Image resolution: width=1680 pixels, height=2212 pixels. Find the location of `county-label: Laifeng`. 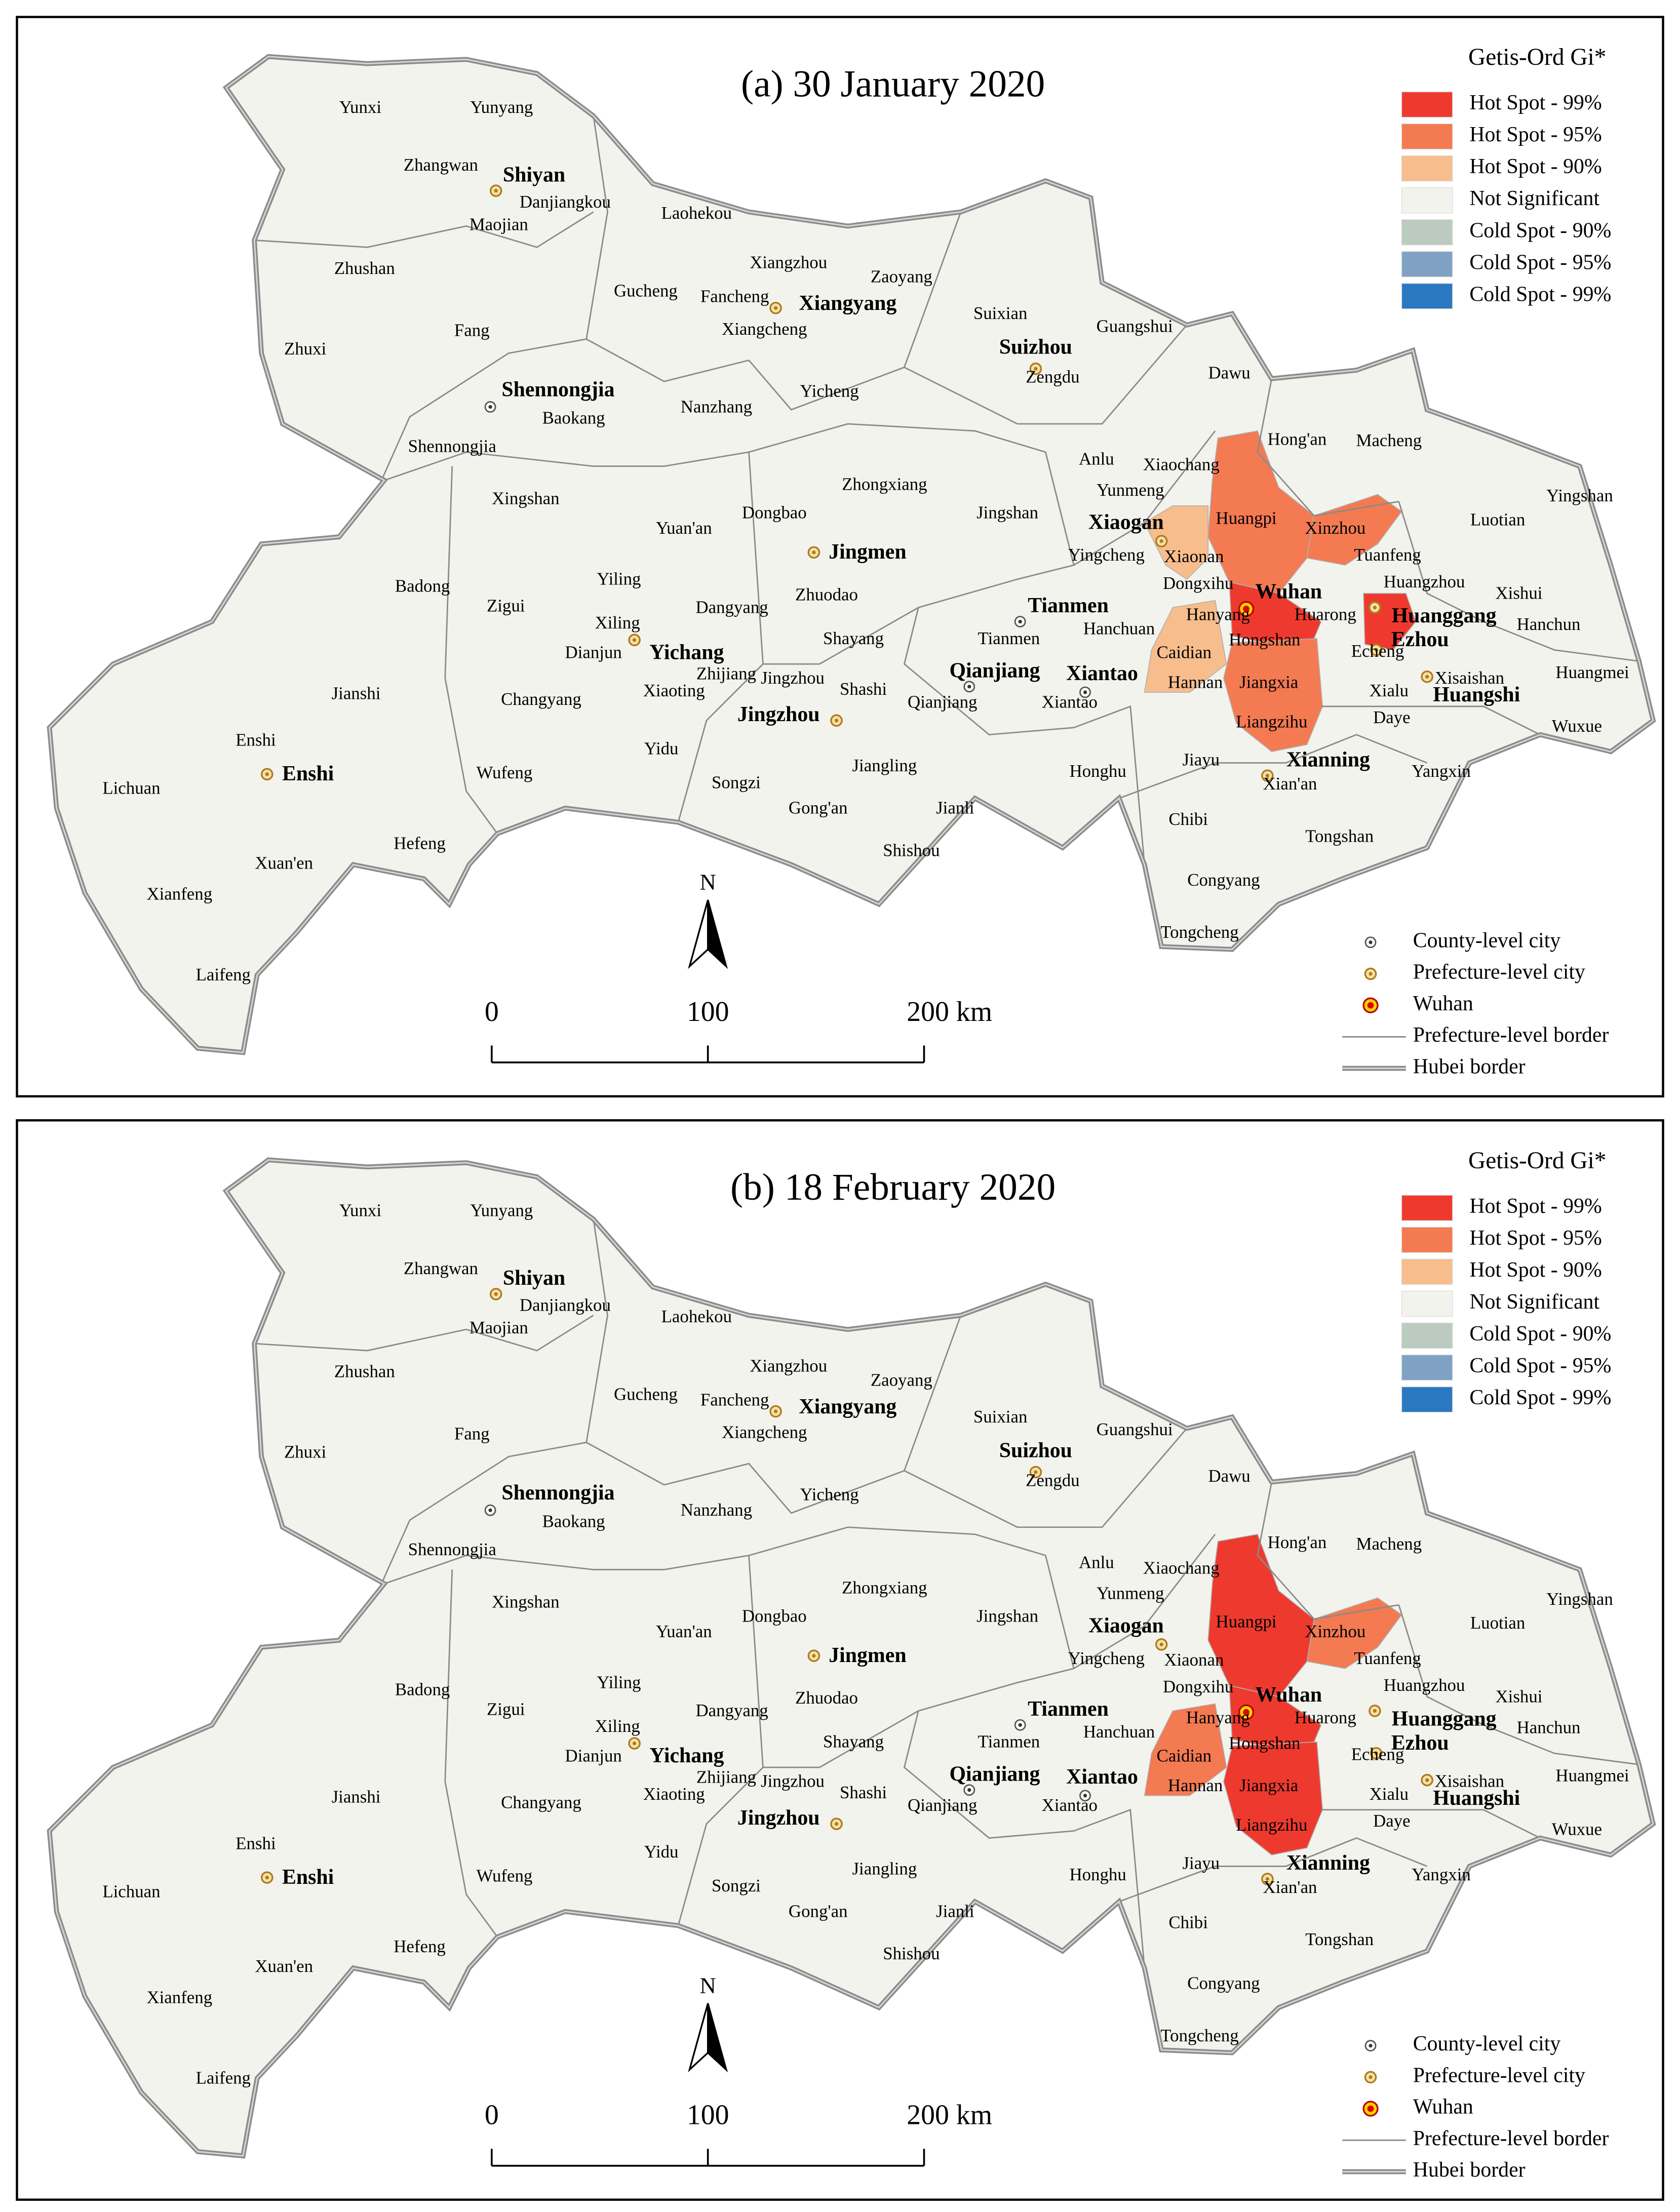

county-label: Laifeng is located at coordinates (223, 974).